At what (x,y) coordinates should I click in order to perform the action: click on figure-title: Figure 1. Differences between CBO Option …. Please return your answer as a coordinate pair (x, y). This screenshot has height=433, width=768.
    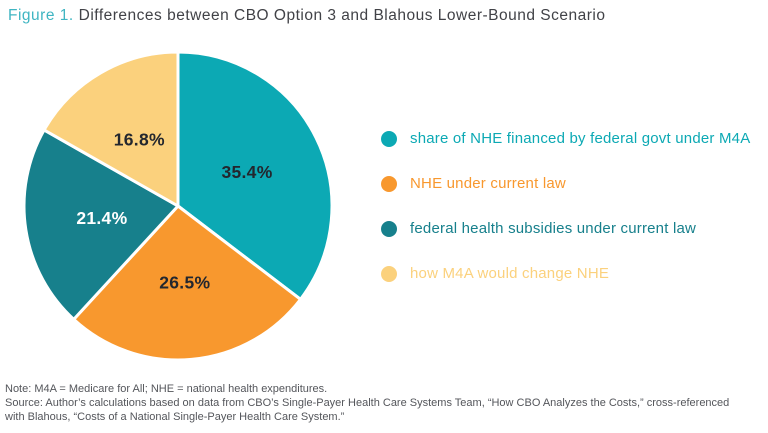
    Looking at the image, I should click on (306, 16).